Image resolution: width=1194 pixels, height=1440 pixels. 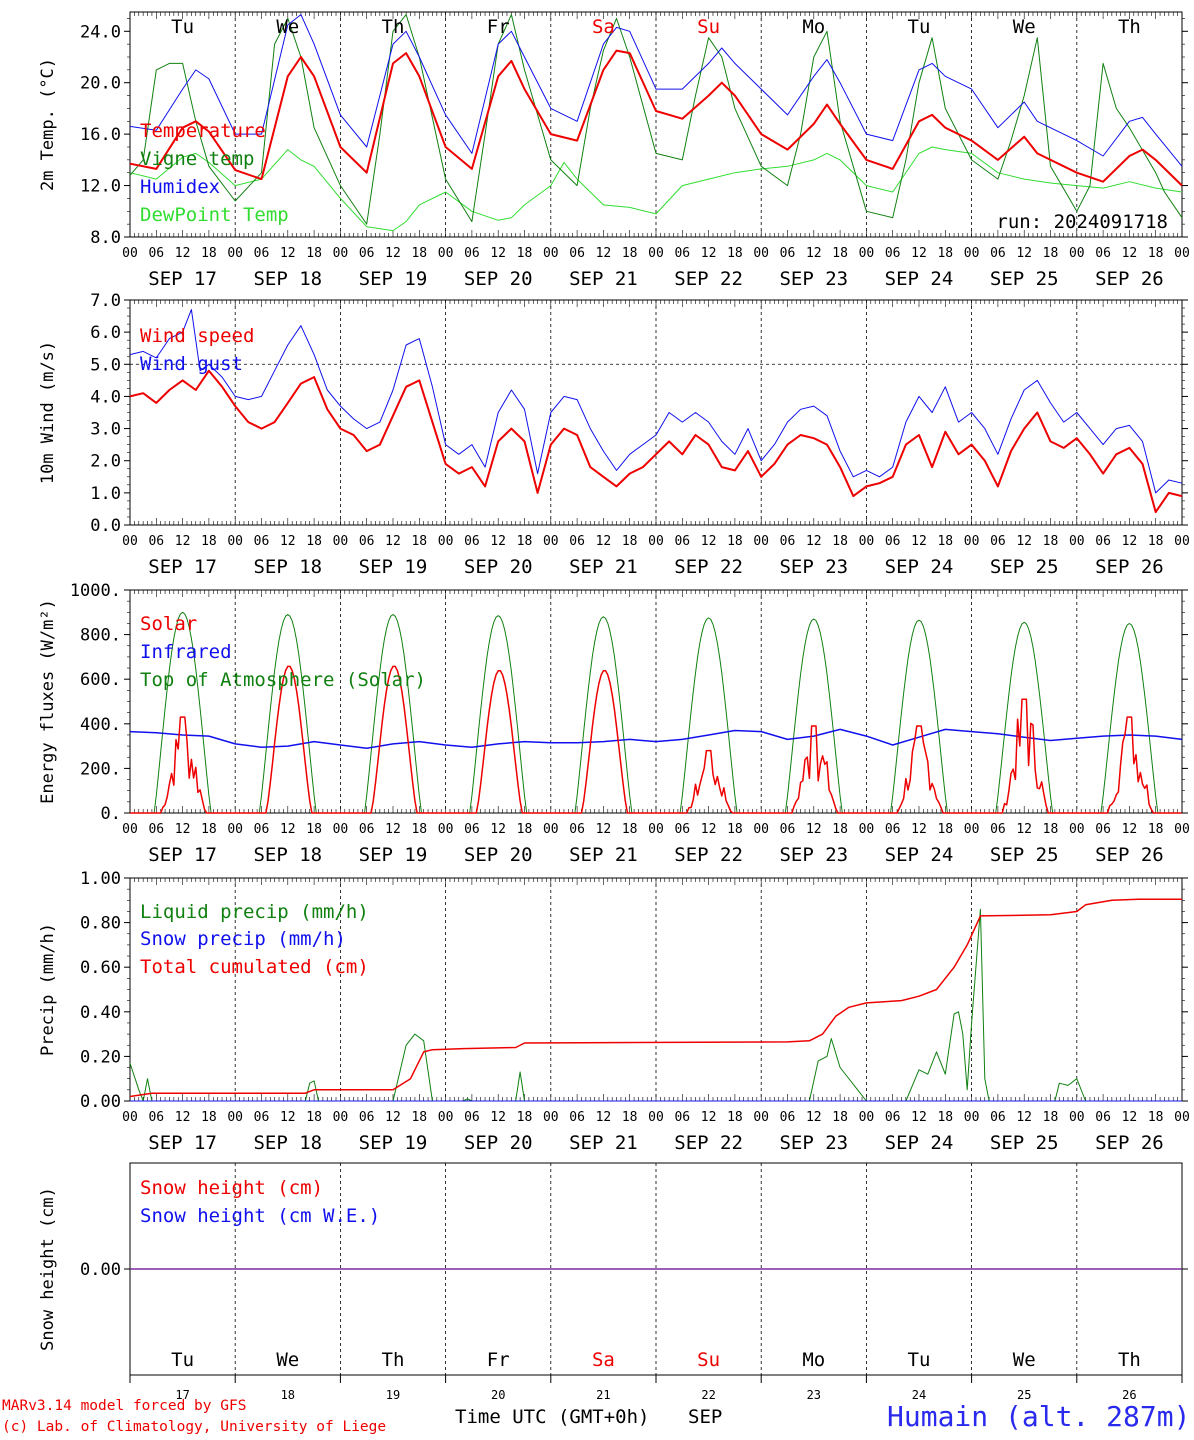 What do you see at coordinates (203, 131) in the screenshot?
I see `legend-entry: Temperature` at bounding box center [203, 131].